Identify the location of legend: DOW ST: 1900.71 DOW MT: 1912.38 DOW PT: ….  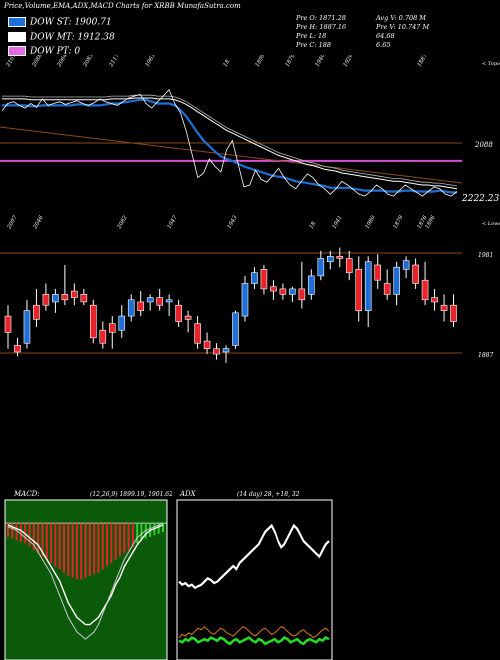
(61, 37).